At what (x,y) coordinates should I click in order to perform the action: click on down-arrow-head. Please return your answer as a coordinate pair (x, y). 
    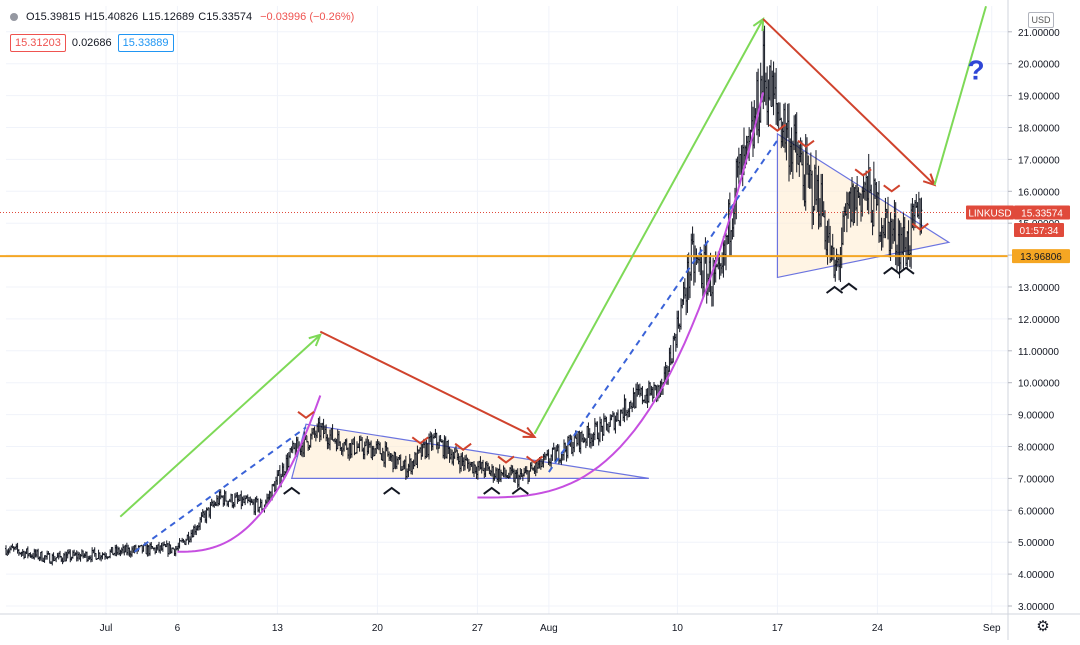
    Looking at the image, I should click on (529, 432).